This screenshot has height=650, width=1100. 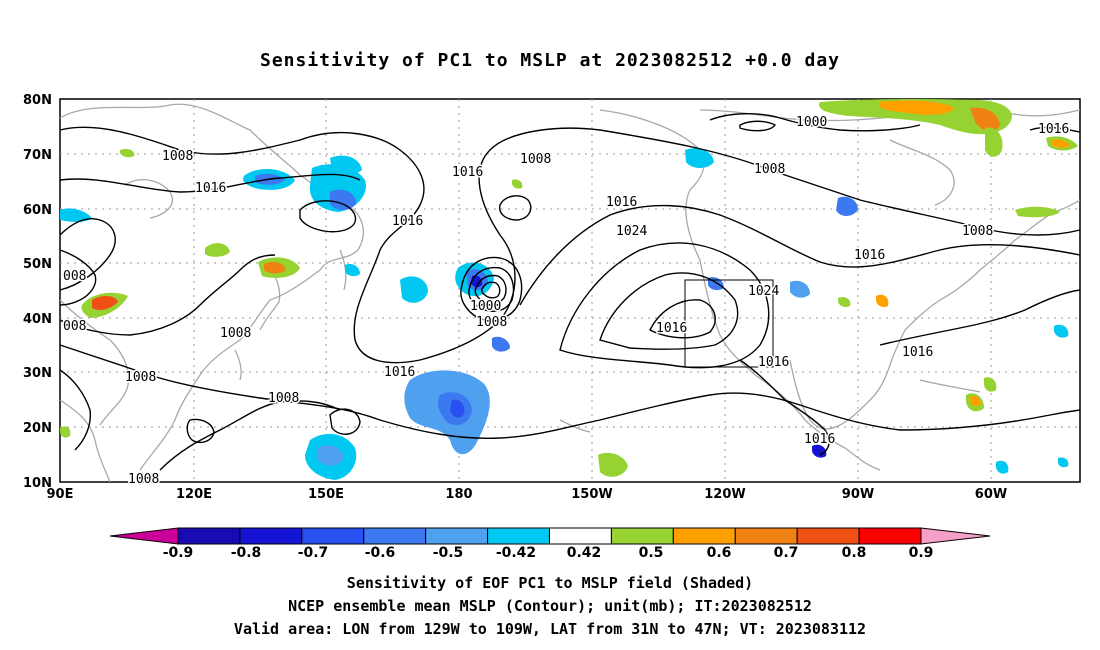 What do you see at coordinates (246, 553) in the screenshot?
I see `colorbar-label: -0.8` at bounding box center [246, 553].